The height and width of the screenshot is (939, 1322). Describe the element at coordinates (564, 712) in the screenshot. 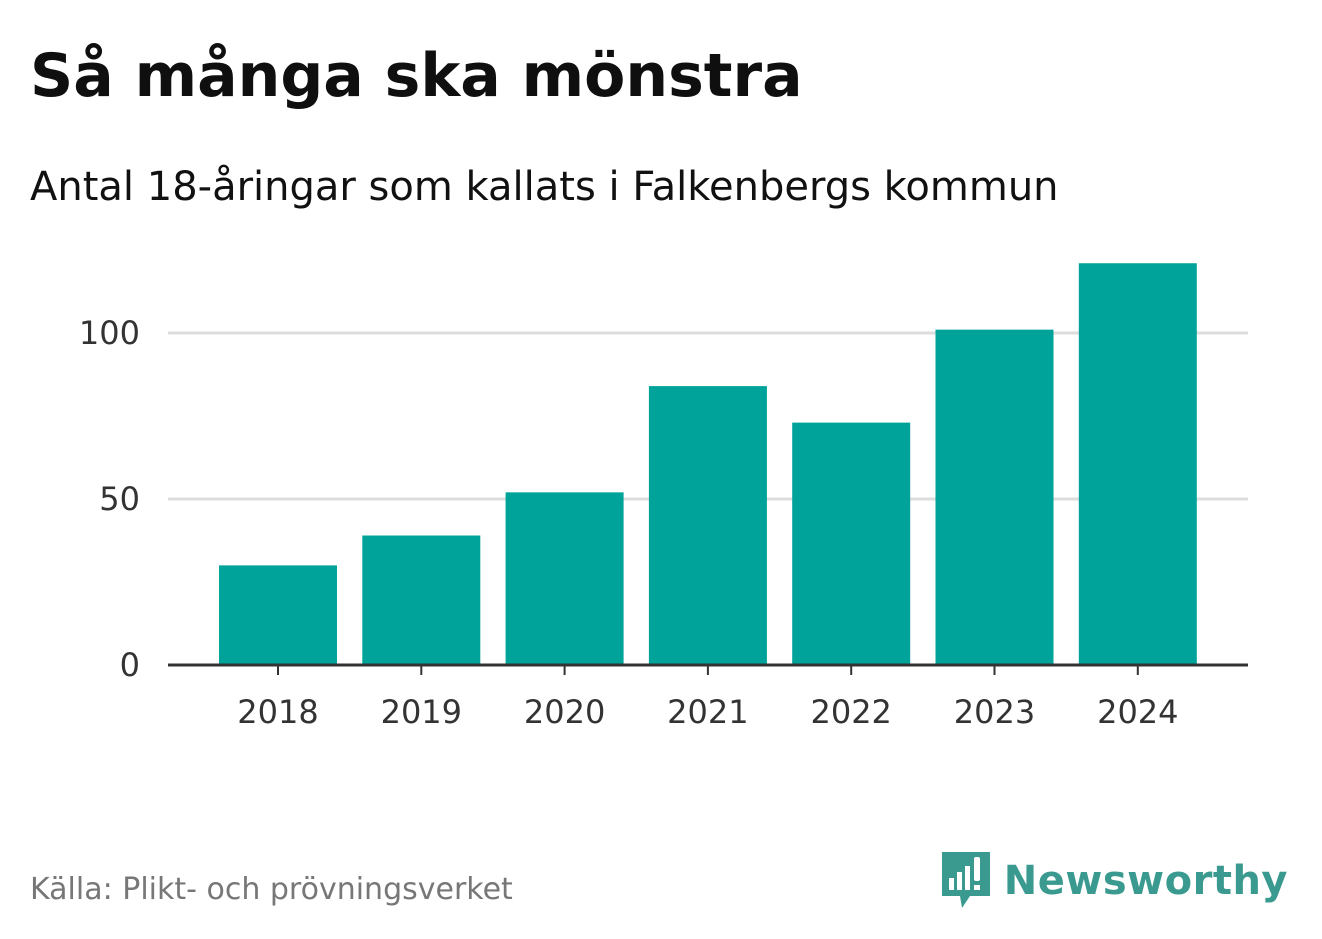

I see `x-tick-label: 2020` at that location.